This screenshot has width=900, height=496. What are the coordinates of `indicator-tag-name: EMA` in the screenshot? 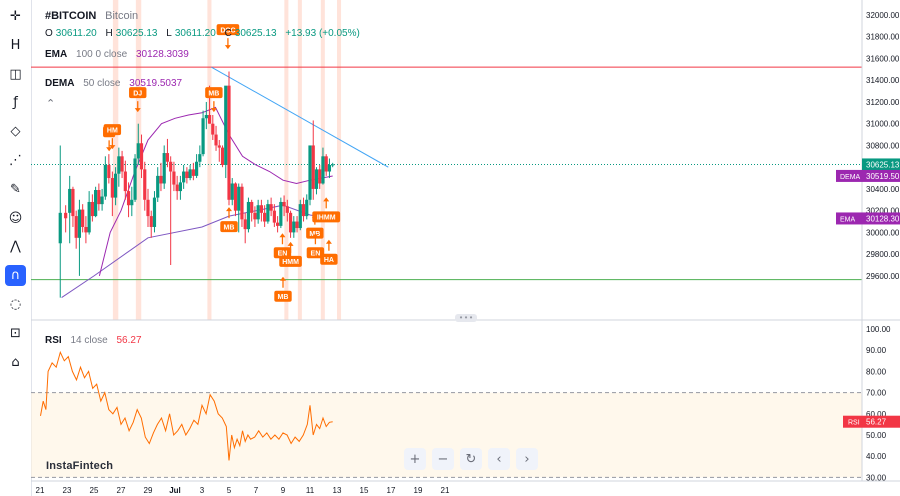 It's located at (848, 219).